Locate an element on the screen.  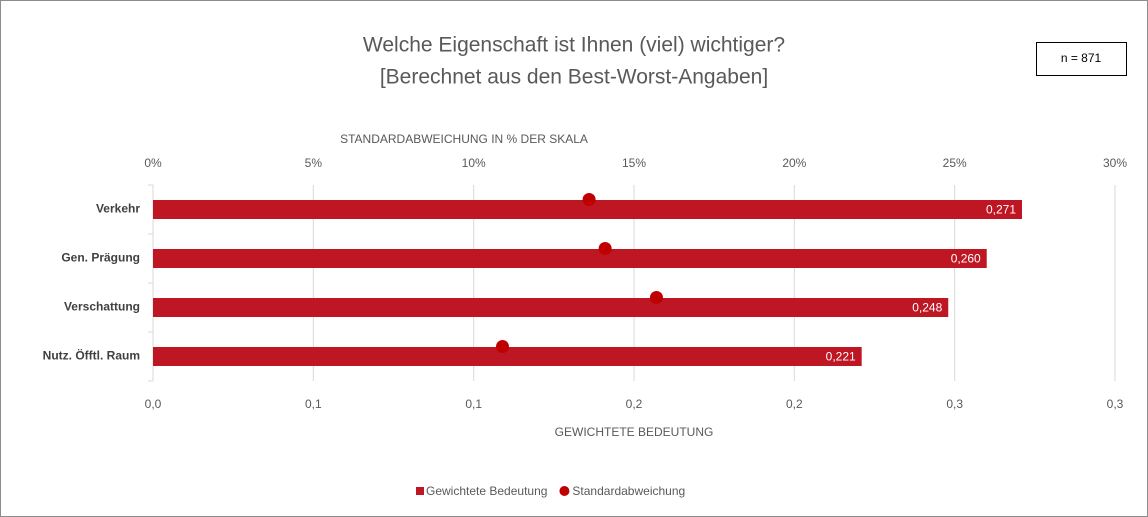
value-label: 0,260 is located at coordinates (966, 259).